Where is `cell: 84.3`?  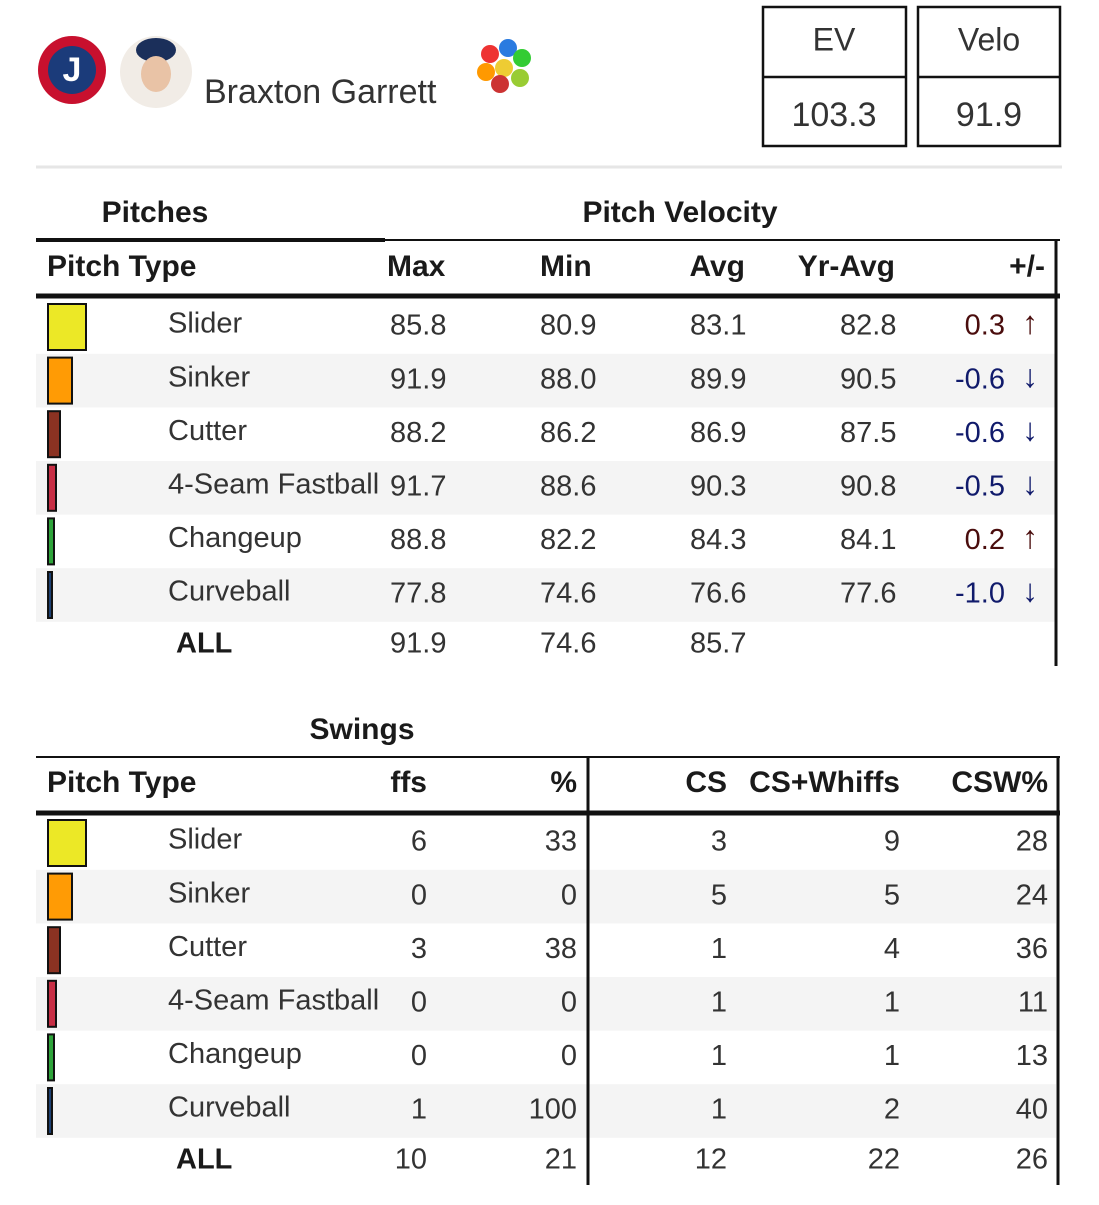 cell: 84.3 is located at coordinates (718, 540).